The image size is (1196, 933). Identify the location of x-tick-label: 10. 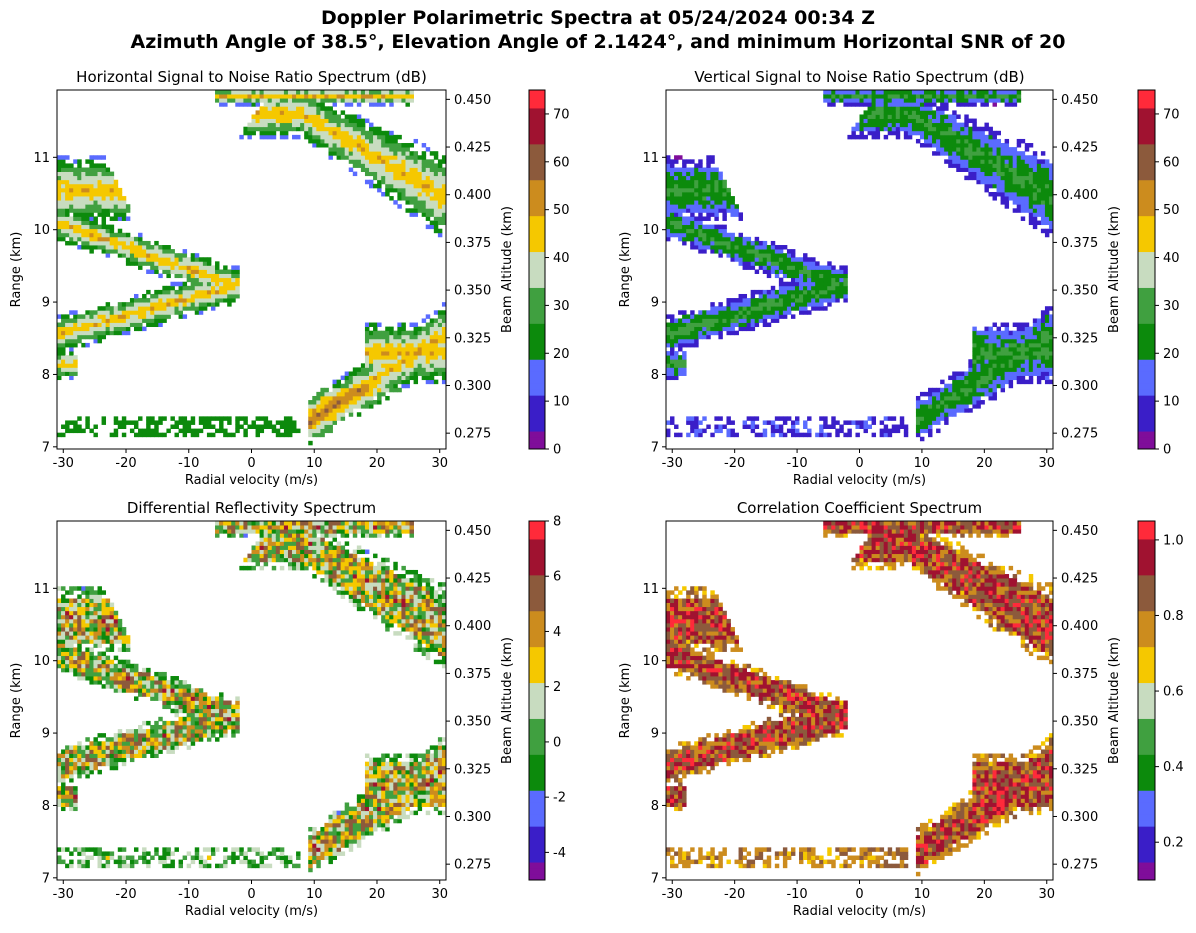
(922, 463).